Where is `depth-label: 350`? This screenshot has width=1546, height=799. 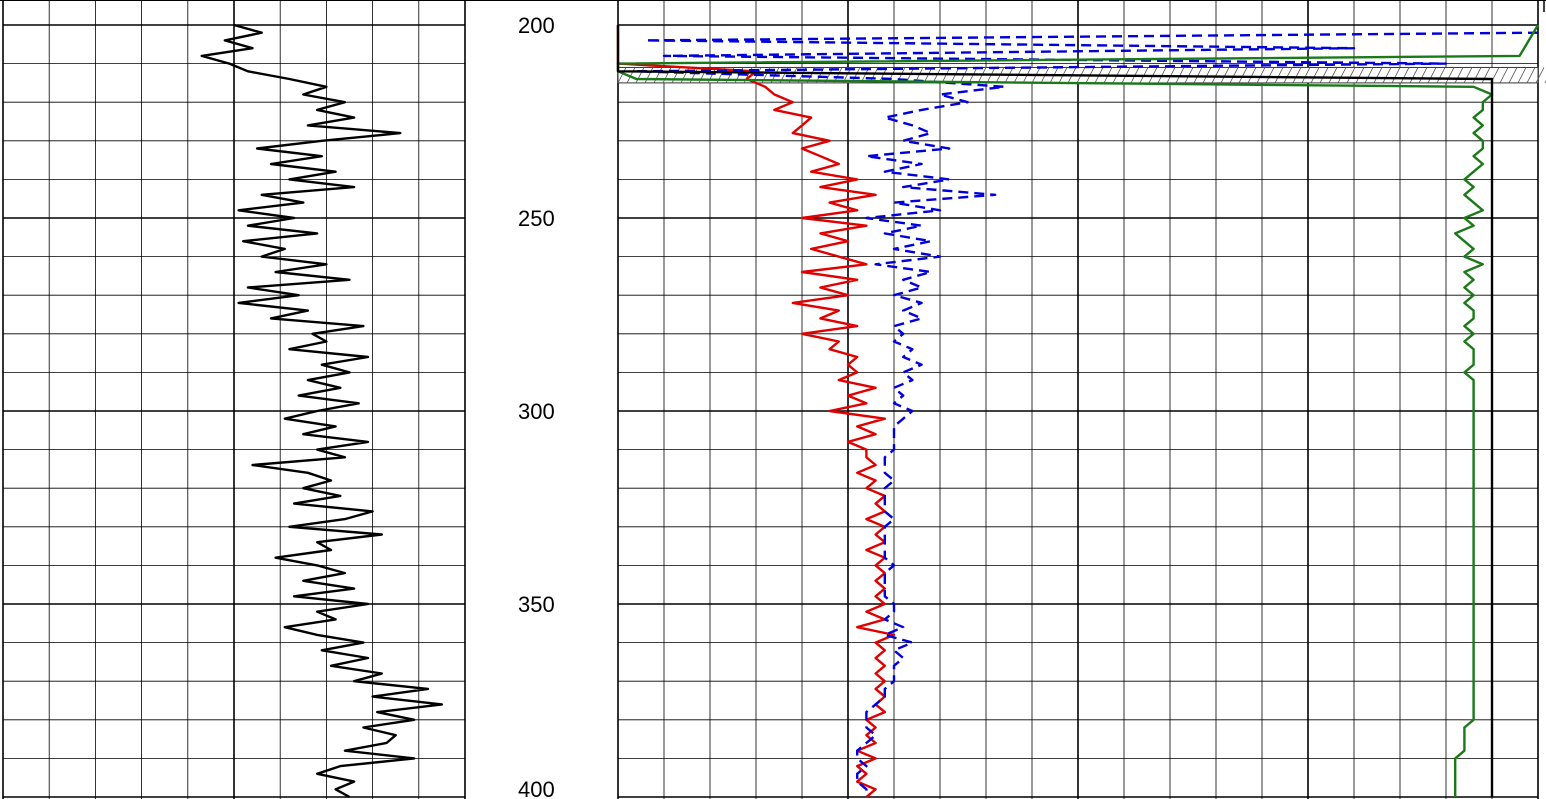
depth-label: 350 is located at coordinates (536, 604).